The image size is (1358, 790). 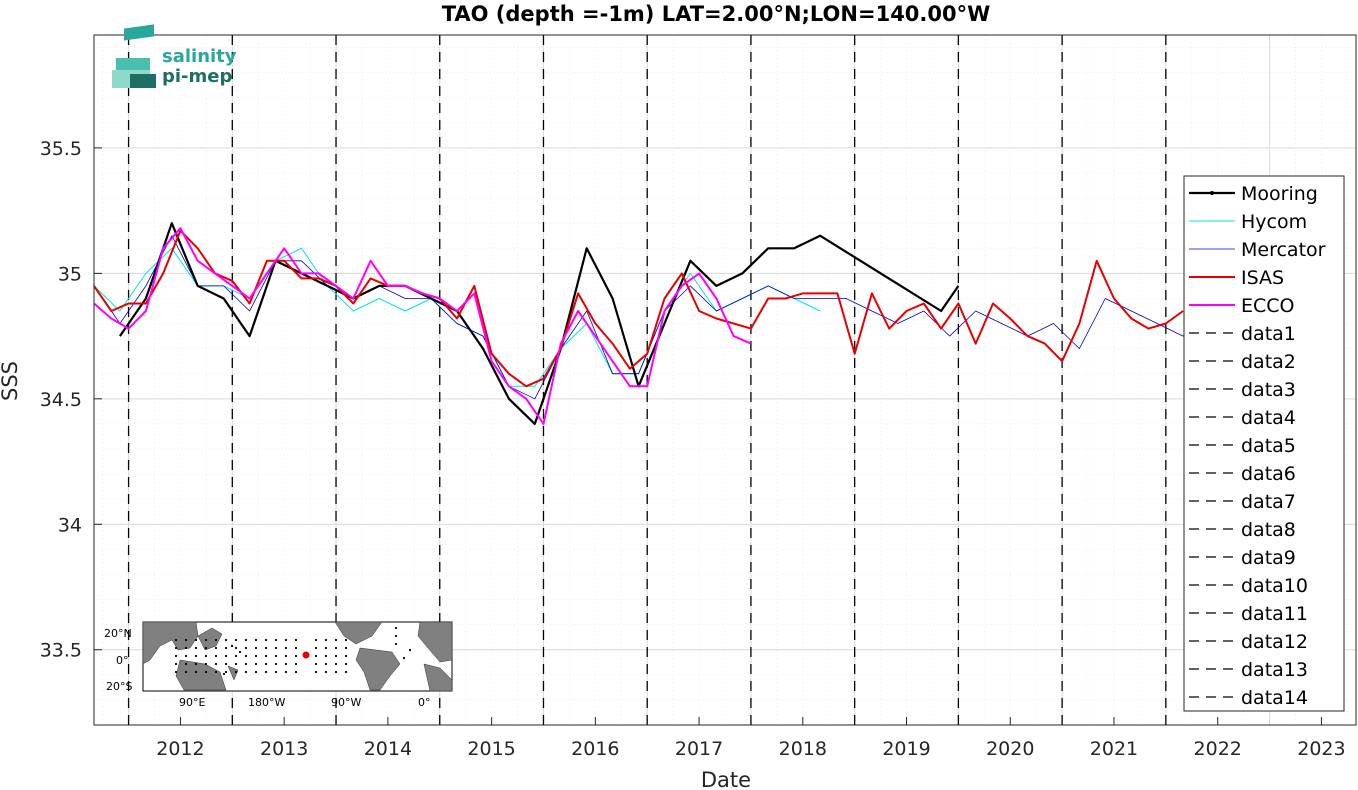 What do you see at coordinates (197, 76) in the screenshot?
I see `logo-text-line2: pi-mep` at bounding box center [197, 76].